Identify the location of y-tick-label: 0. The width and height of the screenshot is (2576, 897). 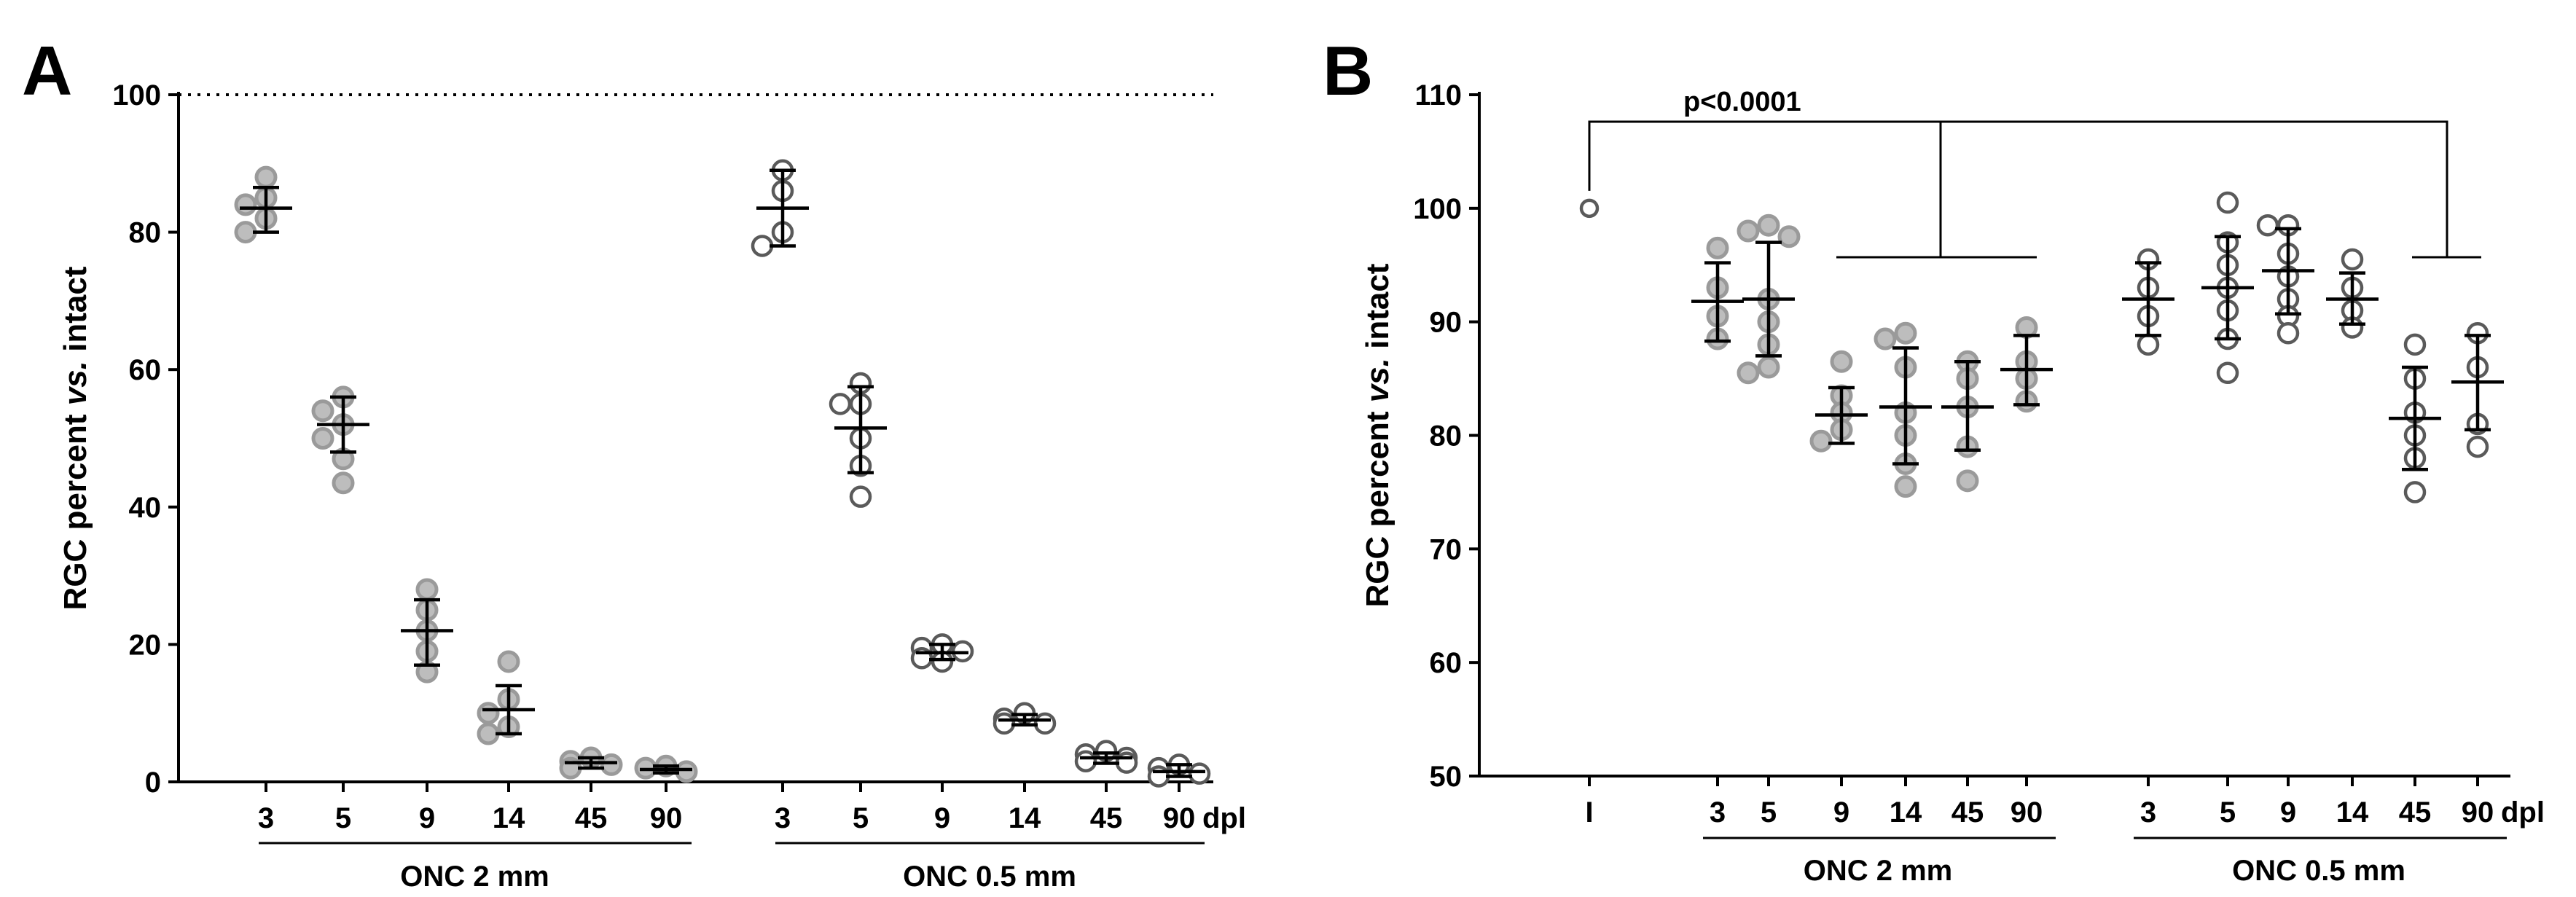
(153, 783).